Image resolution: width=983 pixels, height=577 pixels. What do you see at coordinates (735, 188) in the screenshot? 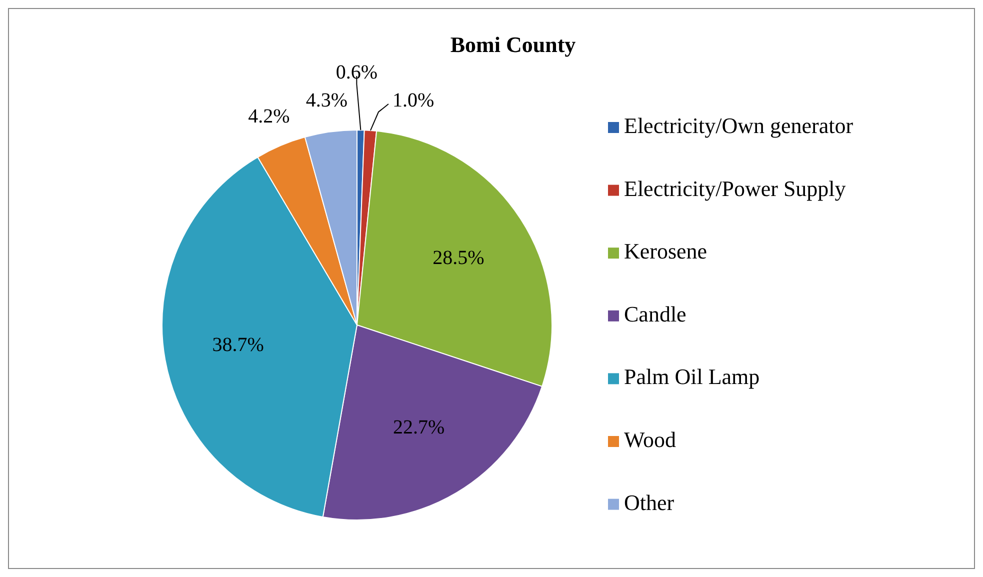
I see `legend-label: Electricity/Power Supply` at bounding box center [735, 188].